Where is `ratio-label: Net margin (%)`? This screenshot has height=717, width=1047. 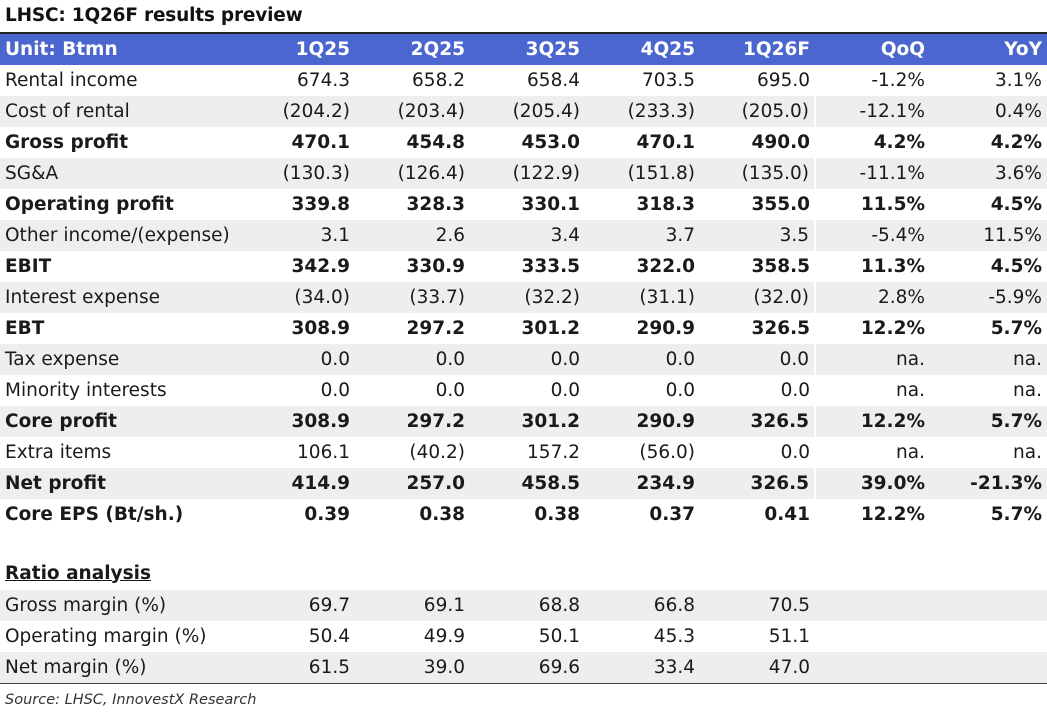 ratio-label: Net margin (%) is located at coordinates (122, 668).